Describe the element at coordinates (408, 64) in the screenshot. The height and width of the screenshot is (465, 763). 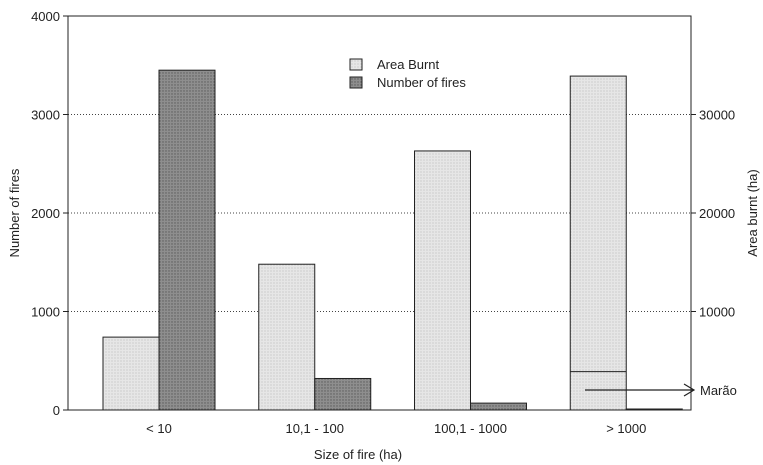
I see `legend-label-area-burnt: Area Burnt` at that location.